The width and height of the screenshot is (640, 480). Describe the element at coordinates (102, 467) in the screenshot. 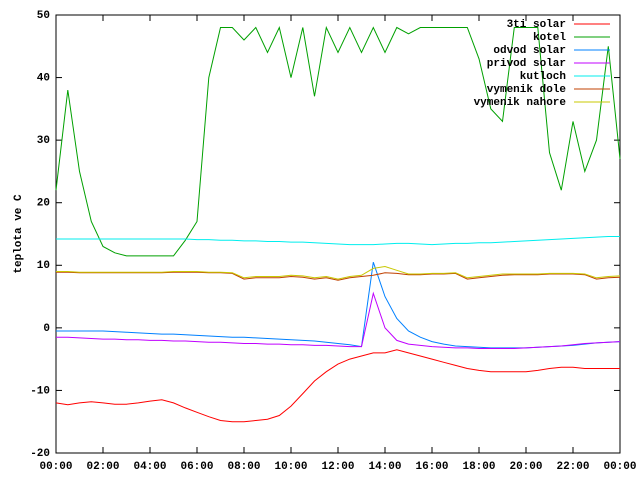

I see `x-tick-label: 02:00` at that location.